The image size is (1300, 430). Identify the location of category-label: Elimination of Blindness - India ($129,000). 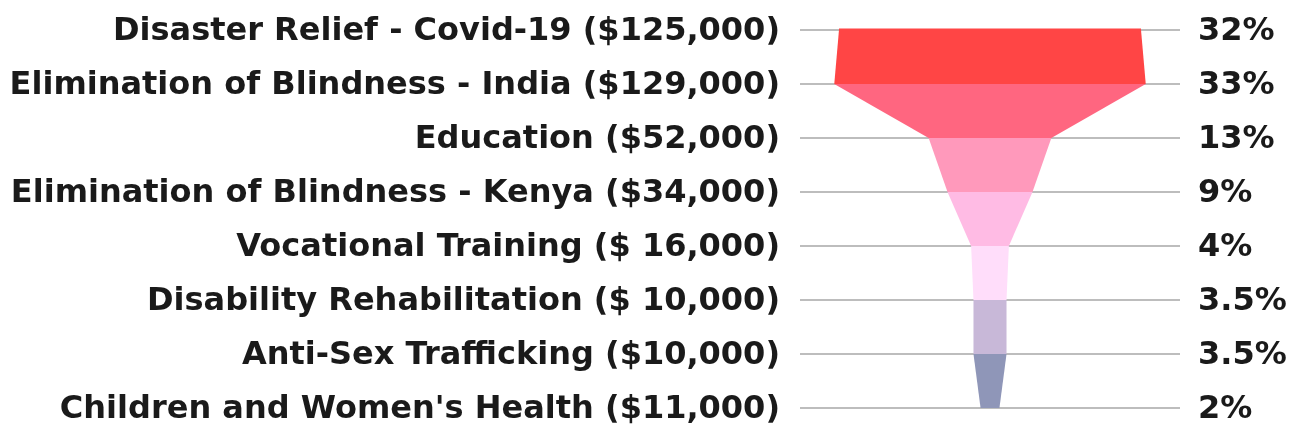
(394, 83).